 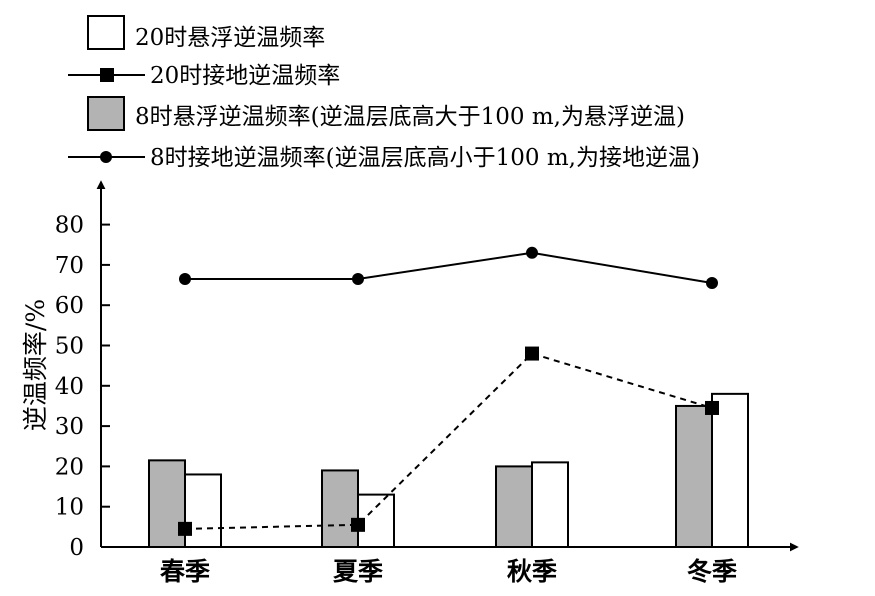 I want to click on y-tick-label: 50, so click(x=69, y=347).